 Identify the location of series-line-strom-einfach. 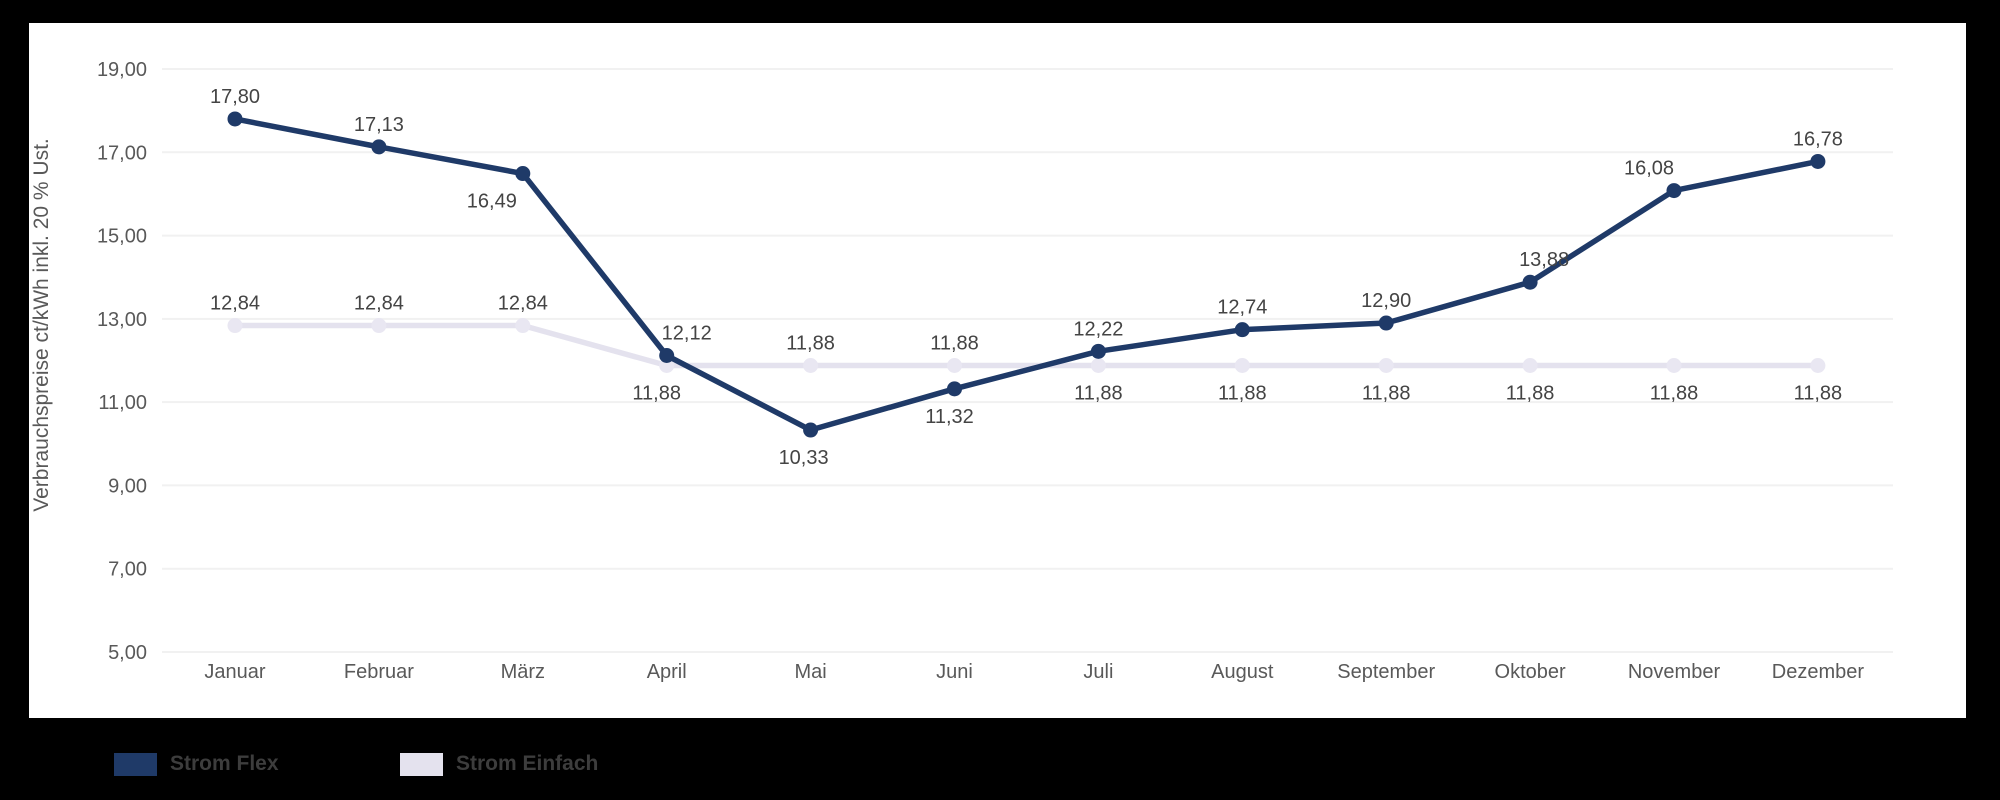
(1026, 345).